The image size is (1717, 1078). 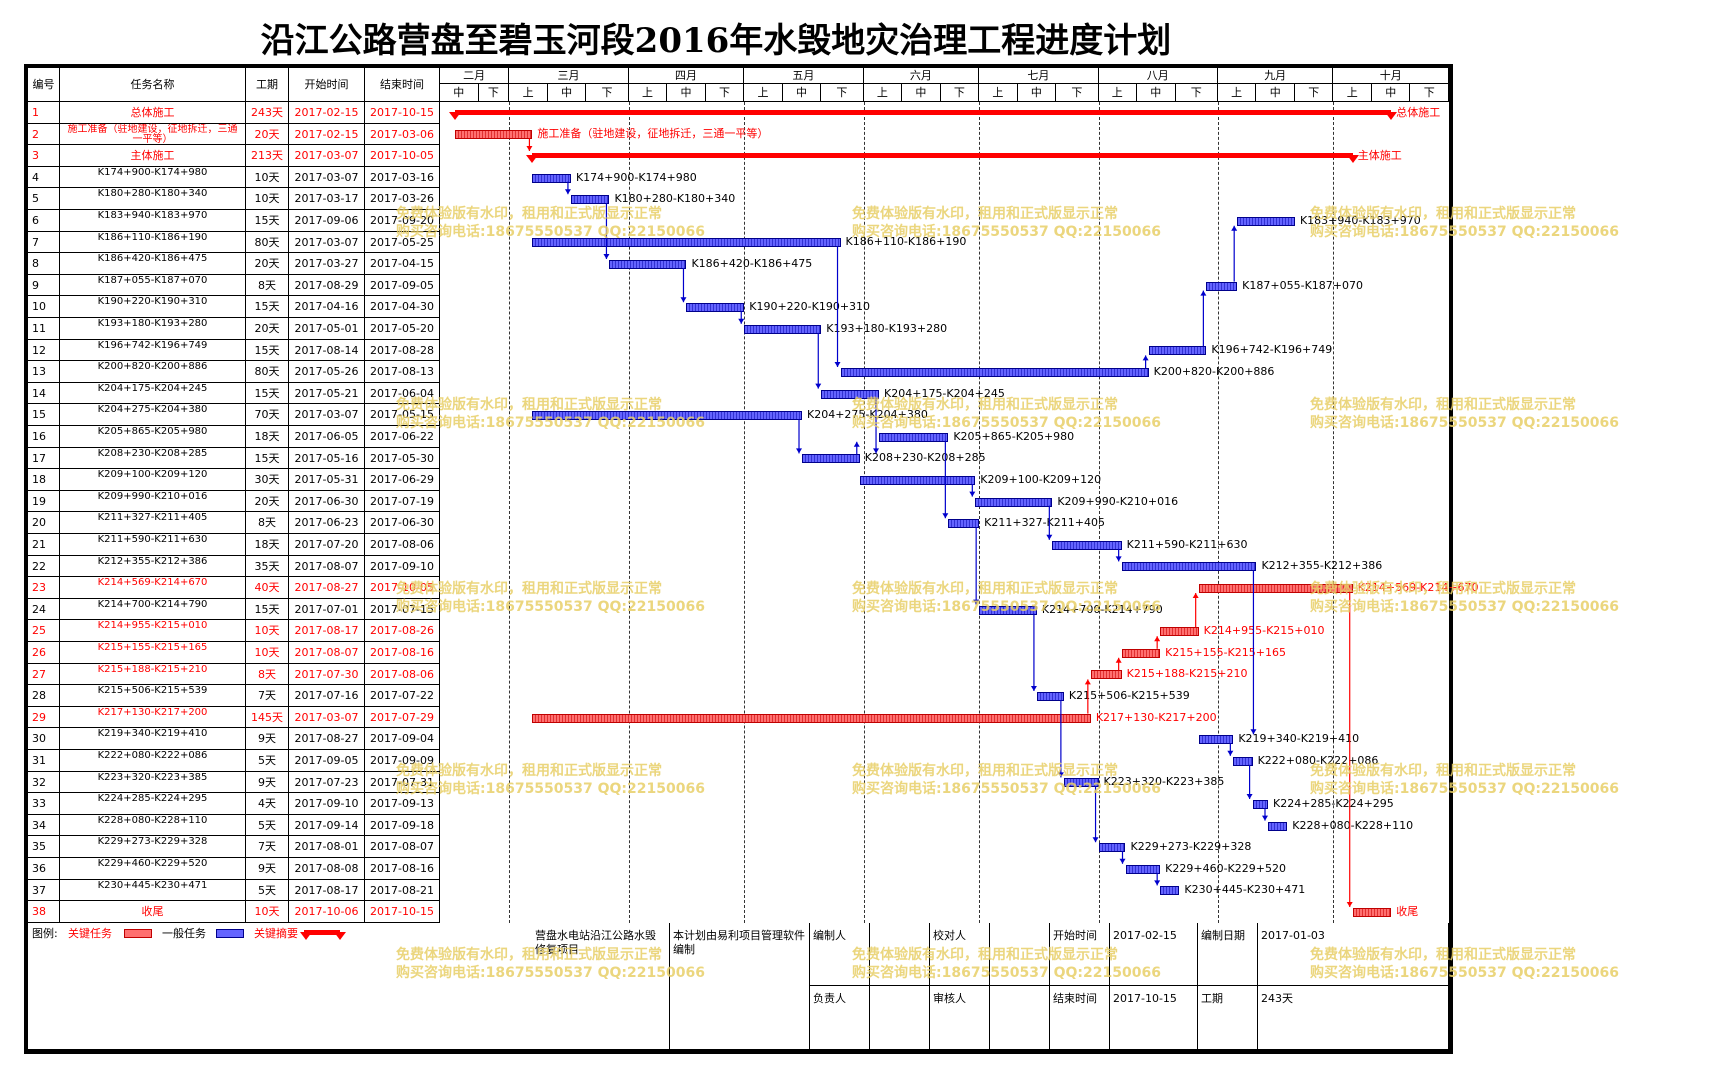 I want to click on task-dur-cell: 243天, so click(x=267, y=113).